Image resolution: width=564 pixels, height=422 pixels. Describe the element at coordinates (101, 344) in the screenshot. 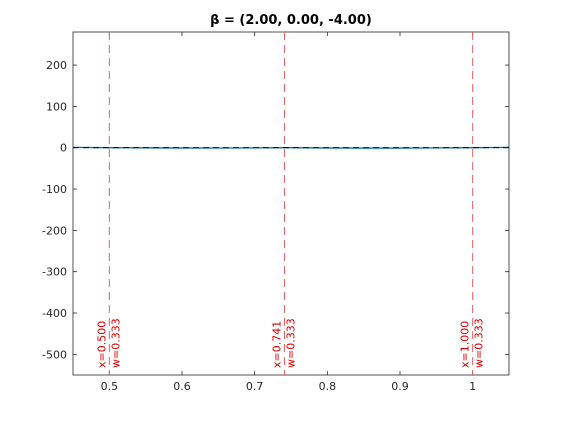

I see `marker-x-label: x=0.500` at that location.